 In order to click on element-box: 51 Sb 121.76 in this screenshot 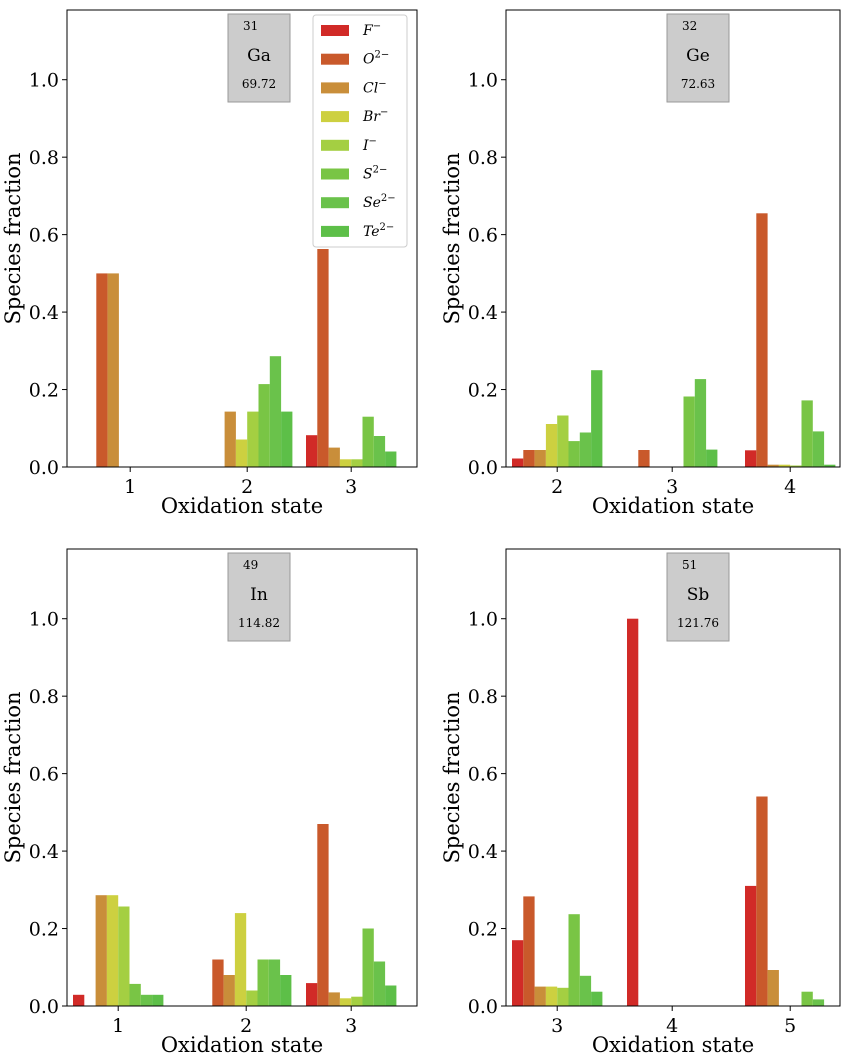, I will do `click(698, 597)`.